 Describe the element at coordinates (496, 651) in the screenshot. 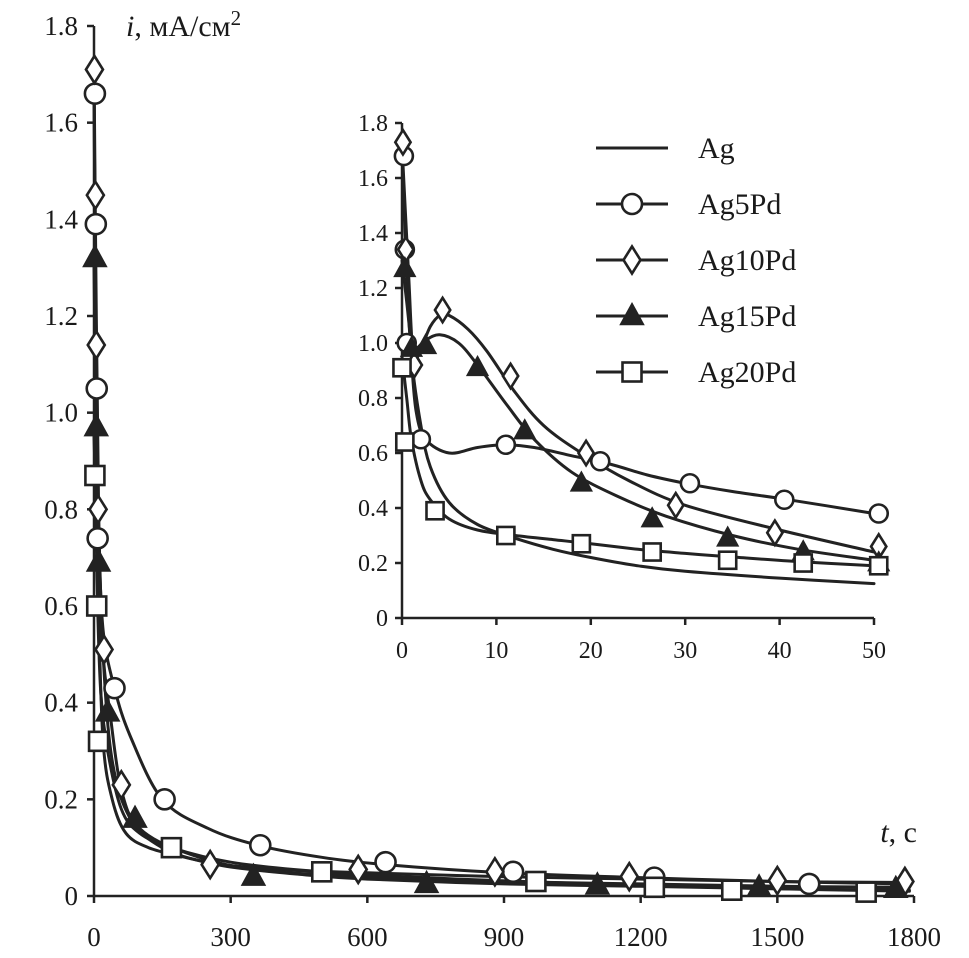

I see `inset-x-tick-label: 10` at that location.